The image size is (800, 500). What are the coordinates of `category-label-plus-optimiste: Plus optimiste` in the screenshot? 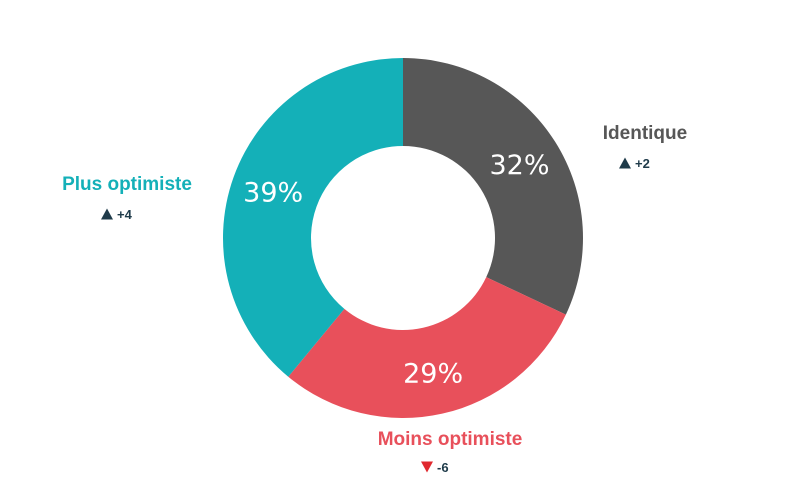 It's located at (127, 184).